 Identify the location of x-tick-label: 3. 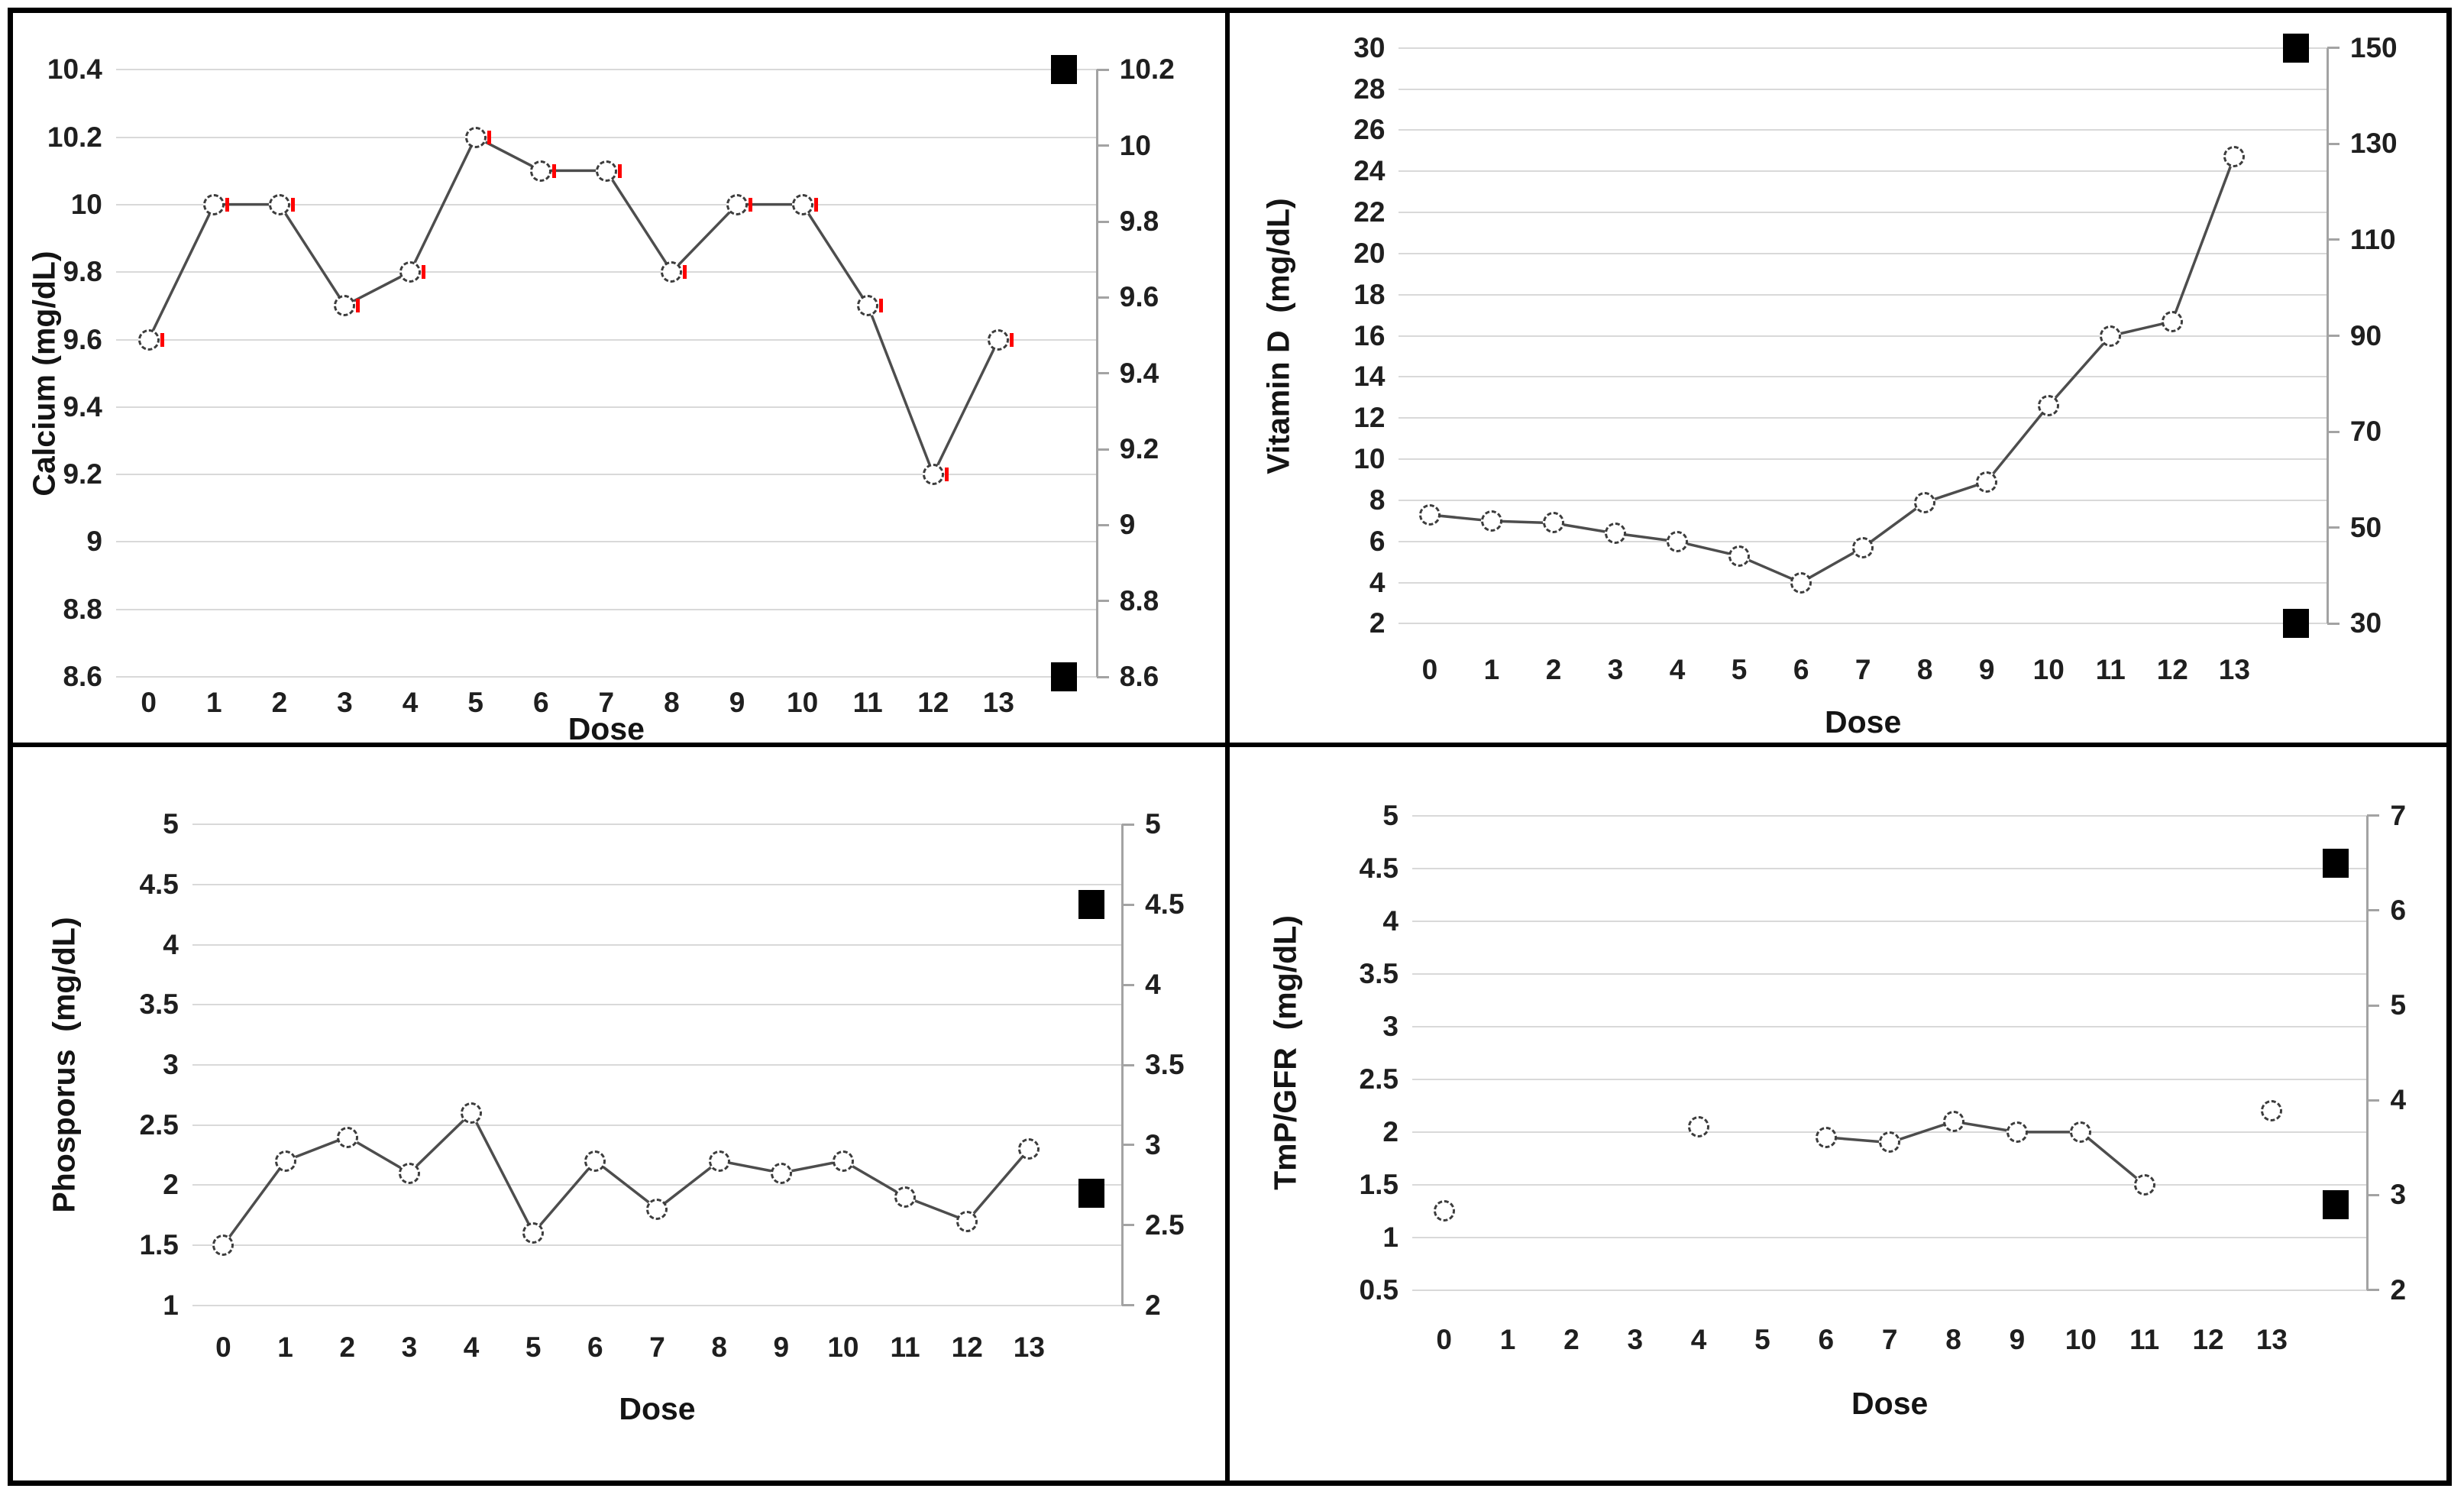
(345, 703).